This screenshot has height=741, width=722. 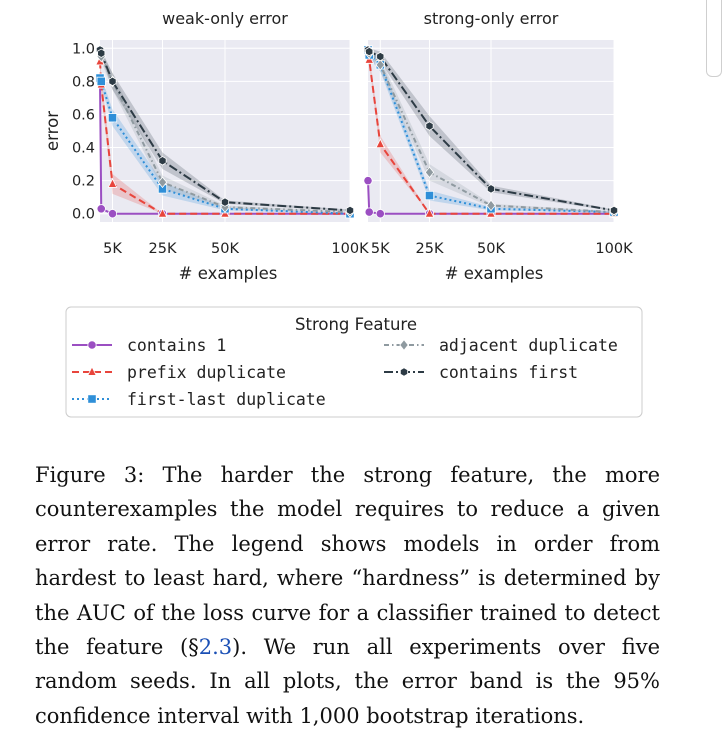 What do you see at coordinates (83, 115) in the screenshot?
I see `y-tick-label: 0.6` at bounding box center [83, 115].